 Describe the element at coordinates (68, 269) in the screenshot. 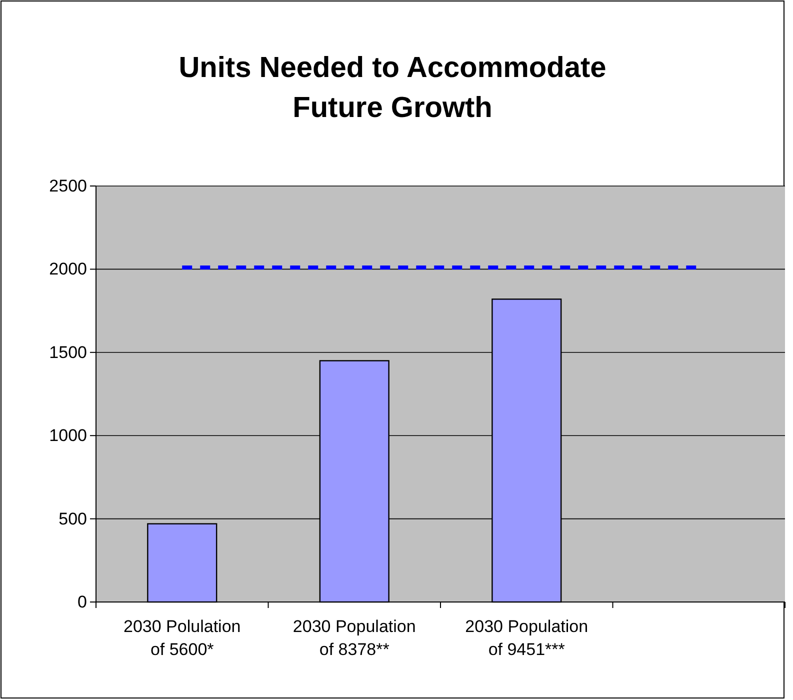

I see `y-tick-label: 2000` at that location.